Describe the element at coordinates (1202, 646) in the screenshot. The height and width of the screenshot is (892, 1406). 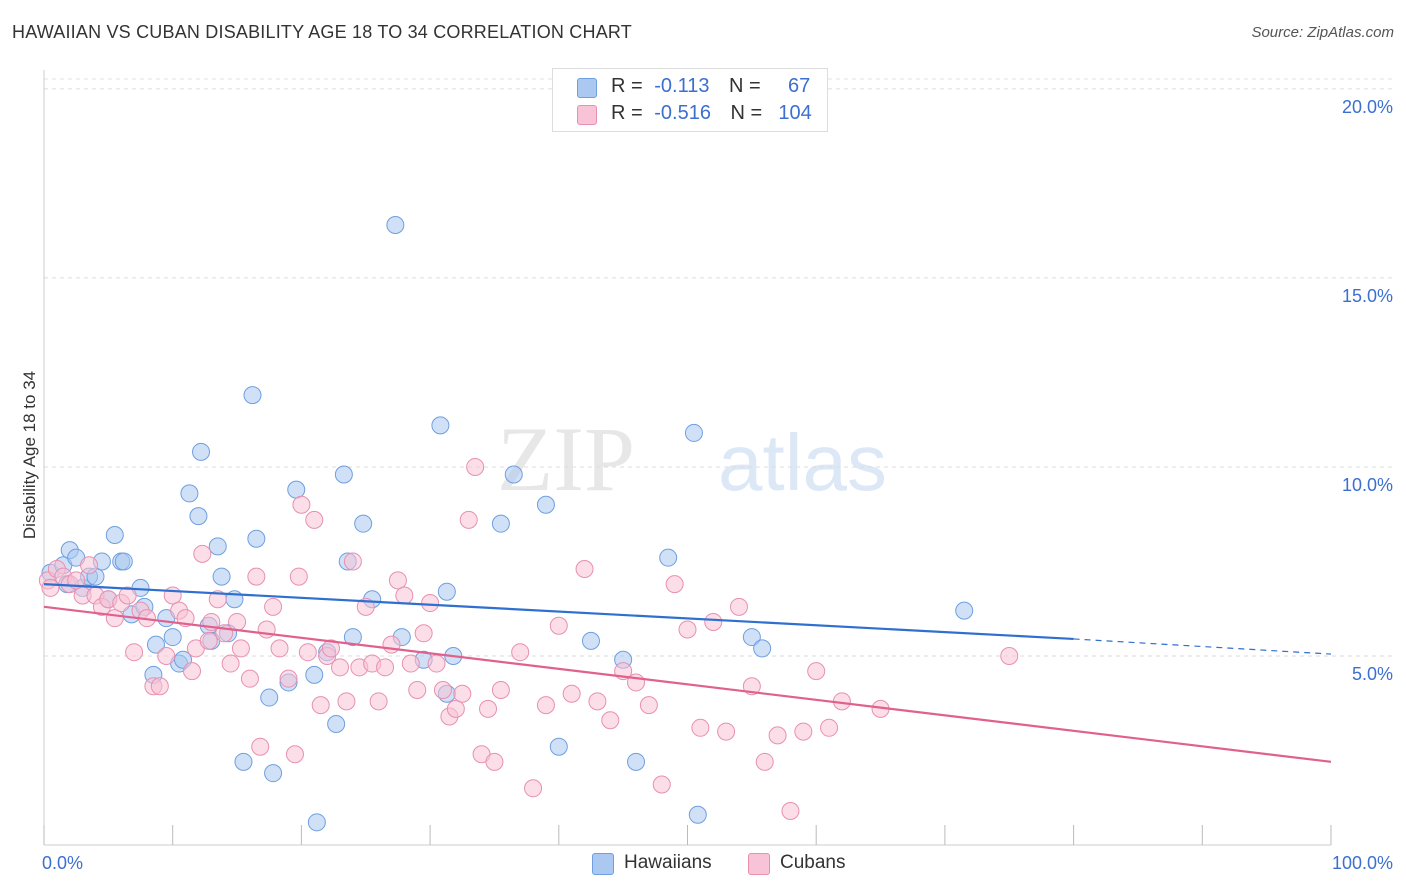
I see `trend-line-extension-hawaiians` at that location.